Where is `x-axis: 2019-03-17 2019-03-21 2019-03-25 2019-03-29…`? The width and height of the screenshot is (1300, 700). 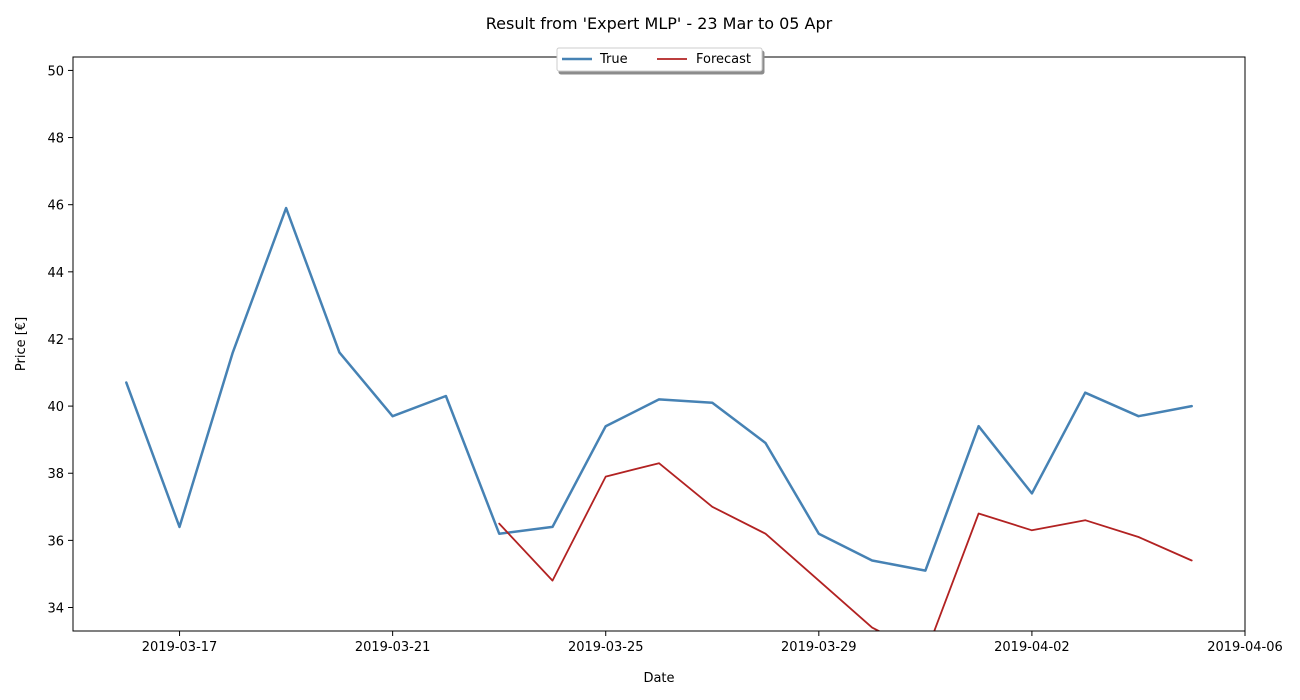 x-axis: 2019-03-17 2019-03-21 2019-03-25 2019-03-29… is located at coordinates (712, 643).